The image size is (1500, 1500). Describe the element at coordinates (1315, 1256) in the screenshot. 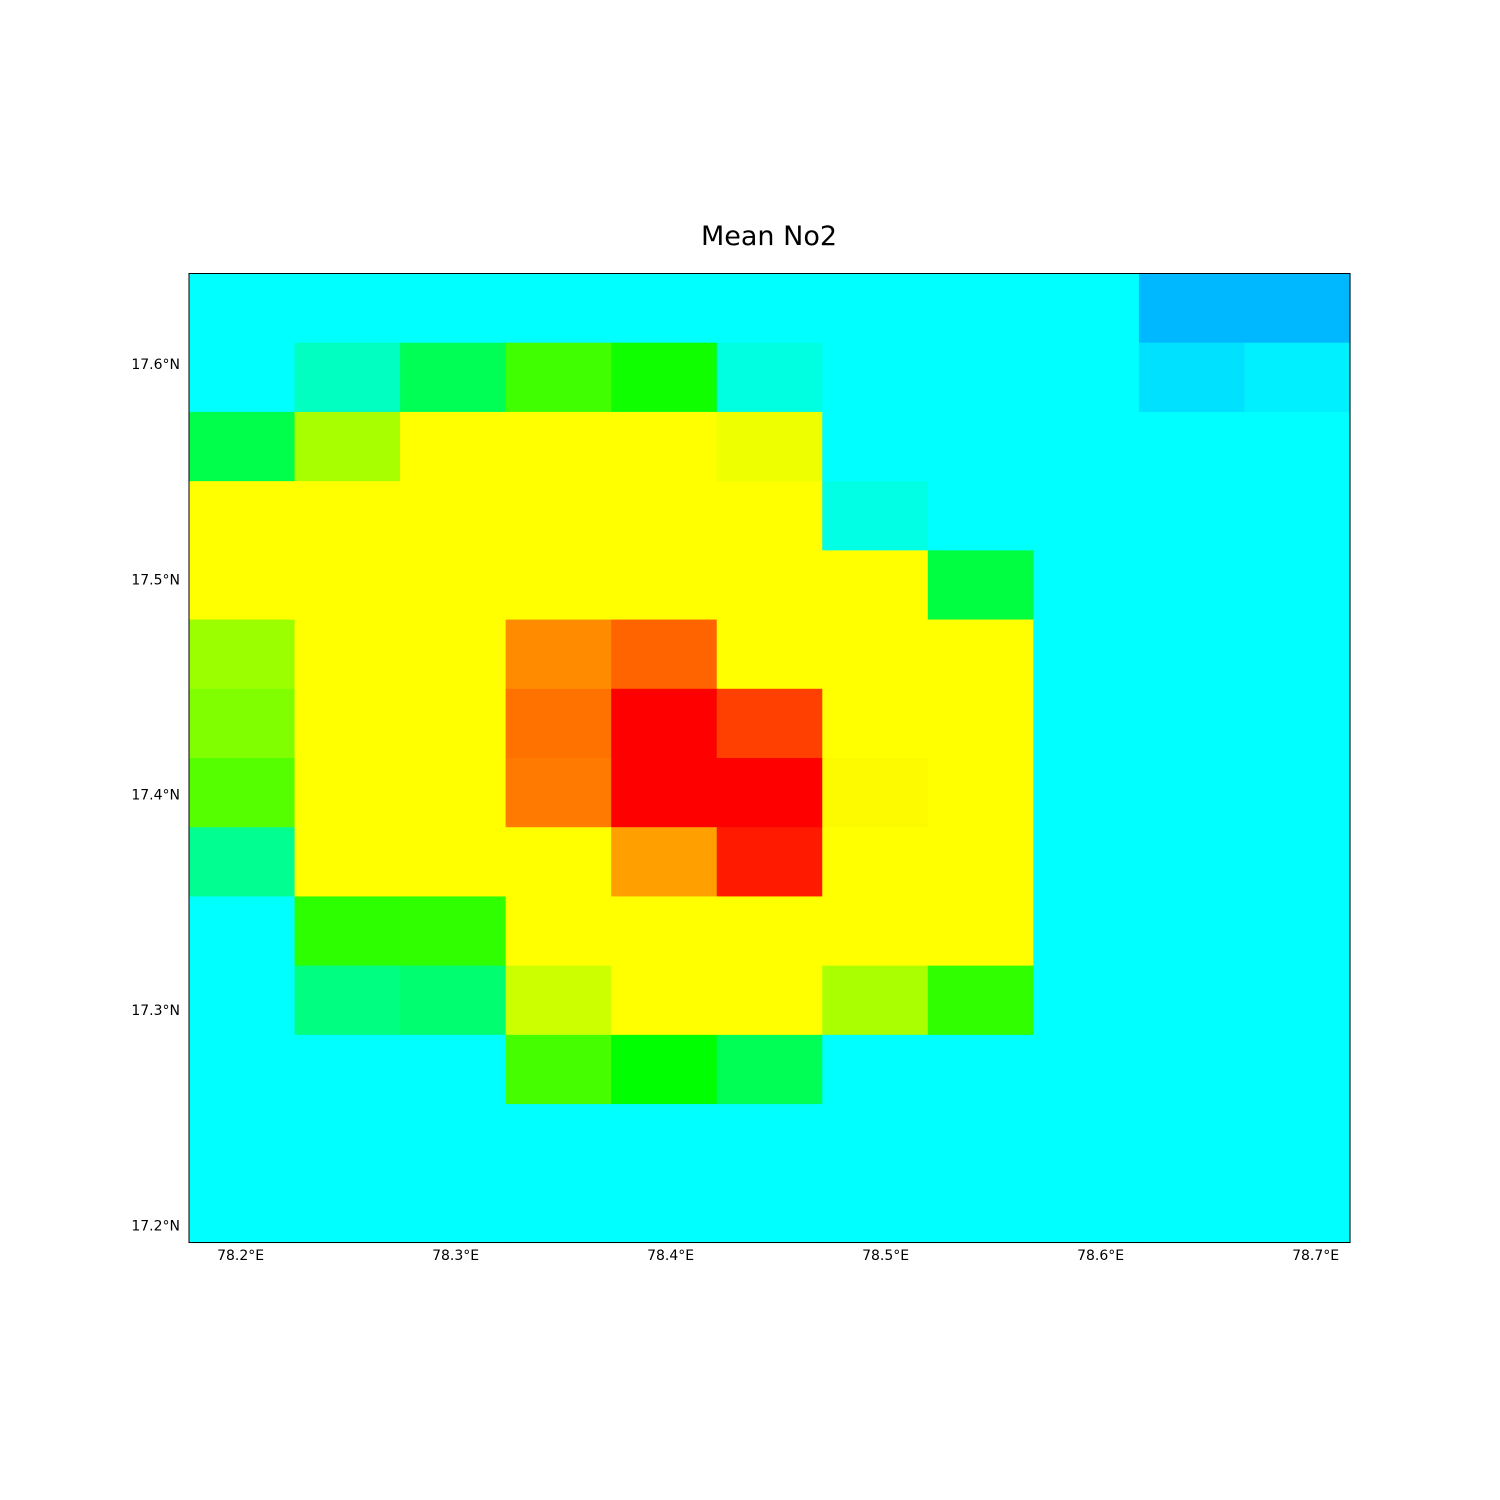

I see `x-tick-label: 78.7°E` at that location.